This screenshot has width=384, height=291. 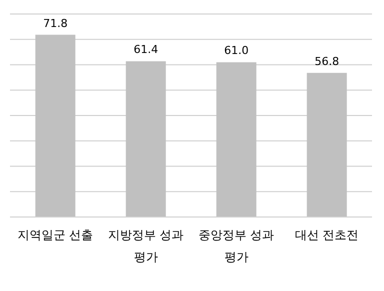 What do you see at coordinates (146, 246) in the screenshot?
I see `x-tick-label: 지방정부 성과 평가` at bounding box center [146, 246].